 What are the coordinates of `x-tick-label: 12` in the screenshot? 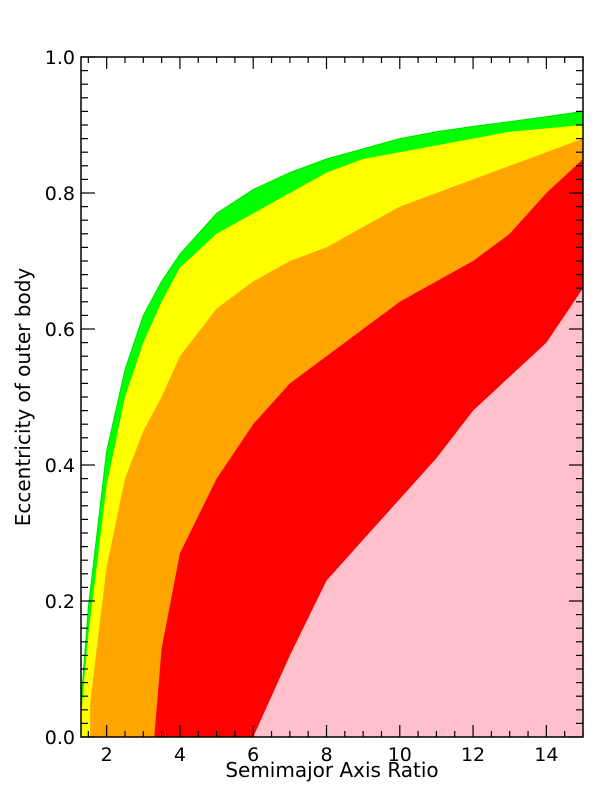 It's located at (473, 755).